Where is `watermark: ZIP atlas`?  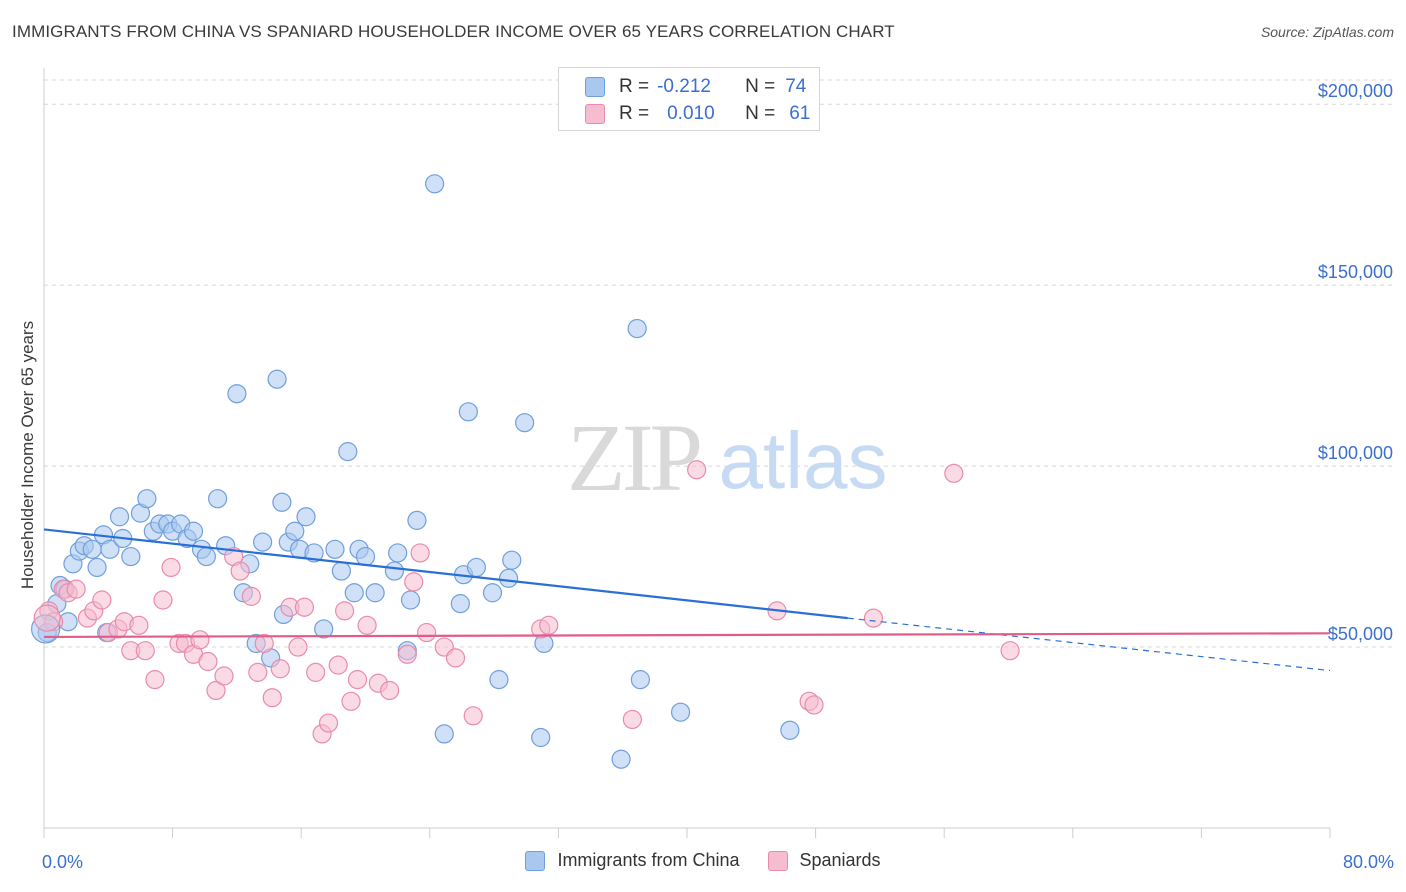
watermark: ZIP atlas is located at coordinates (727, 457).